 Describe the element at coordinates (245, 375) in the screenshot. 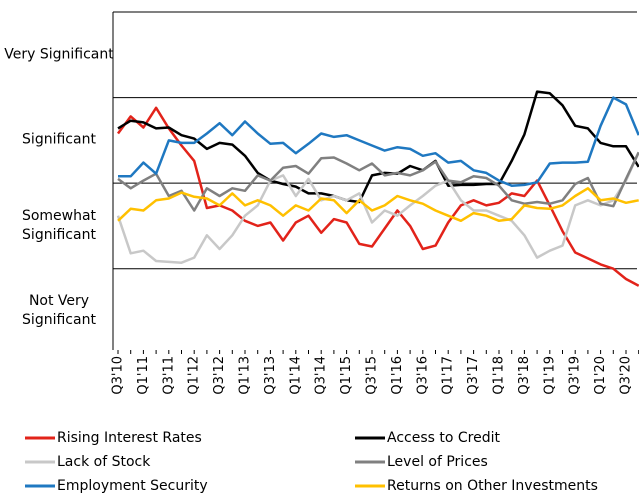

I see `x-tick-label: Q1'13` at that location.